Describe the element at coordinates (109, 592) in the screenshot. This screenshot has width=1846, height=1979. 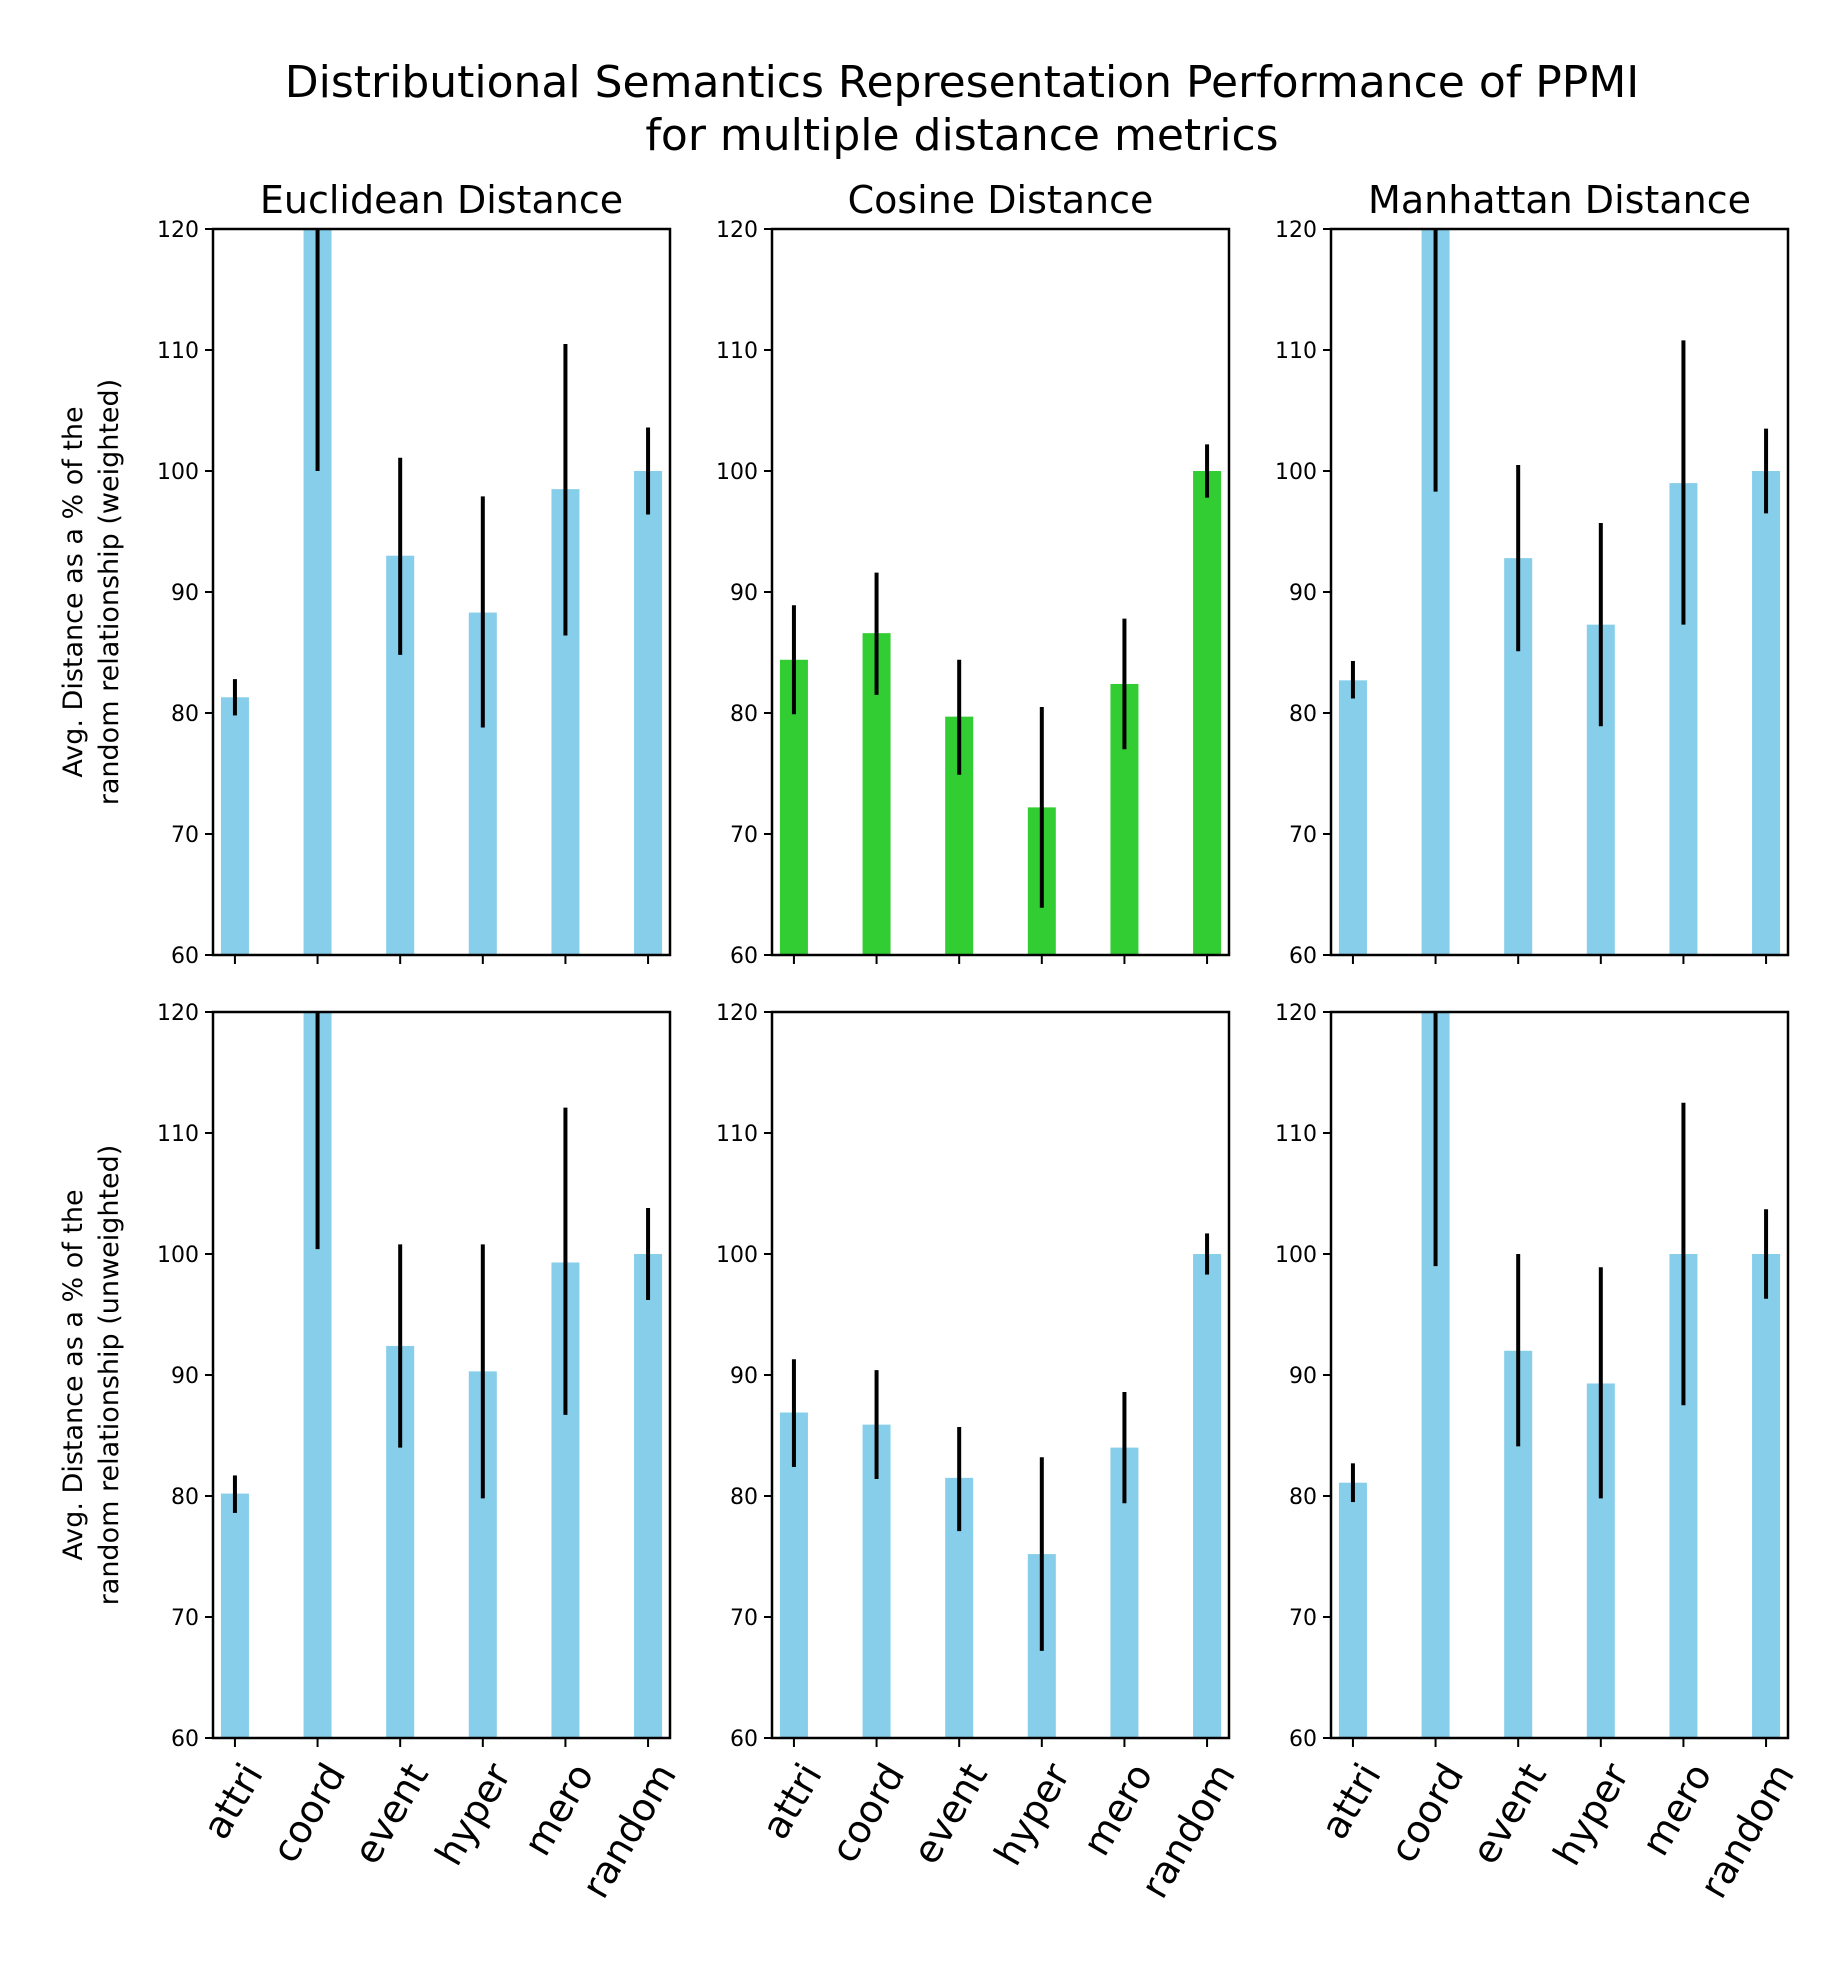
I see `y-axis-label-line-2: random relationship (weighted)` at that location.